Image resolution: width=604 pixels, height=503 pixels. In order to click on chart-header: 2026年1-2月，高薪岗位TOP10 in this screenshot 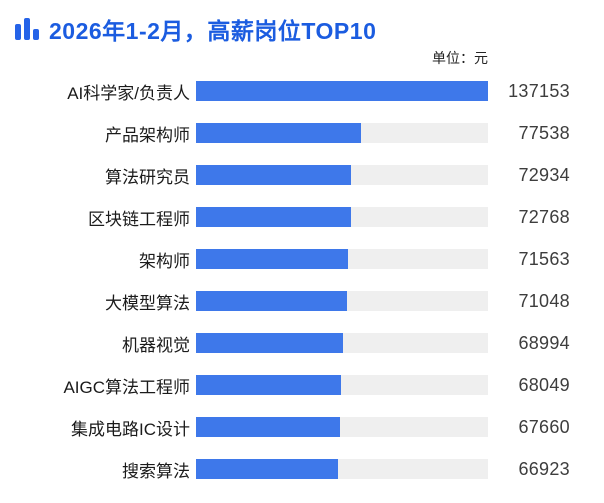, I will do `click(302, 29)`.